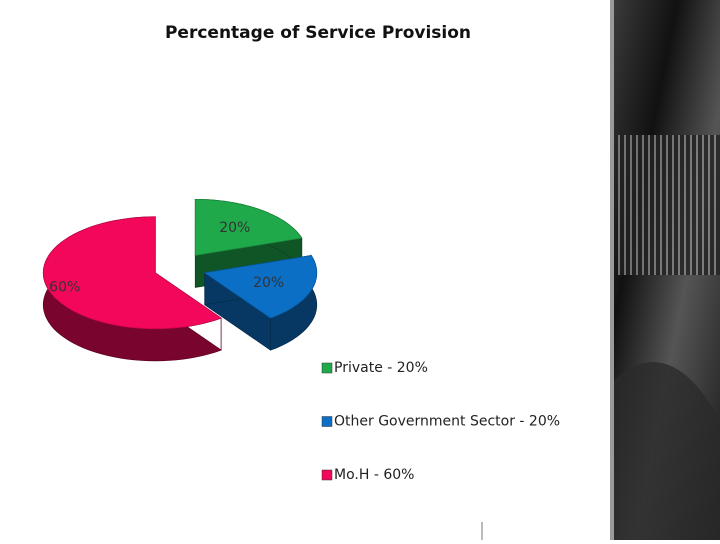 This screenshot has width=720, height=544. Describe the element at coordinates (318, 33) in the screenshot. I see `chart-title: Percentage of Service Provision` at that location.